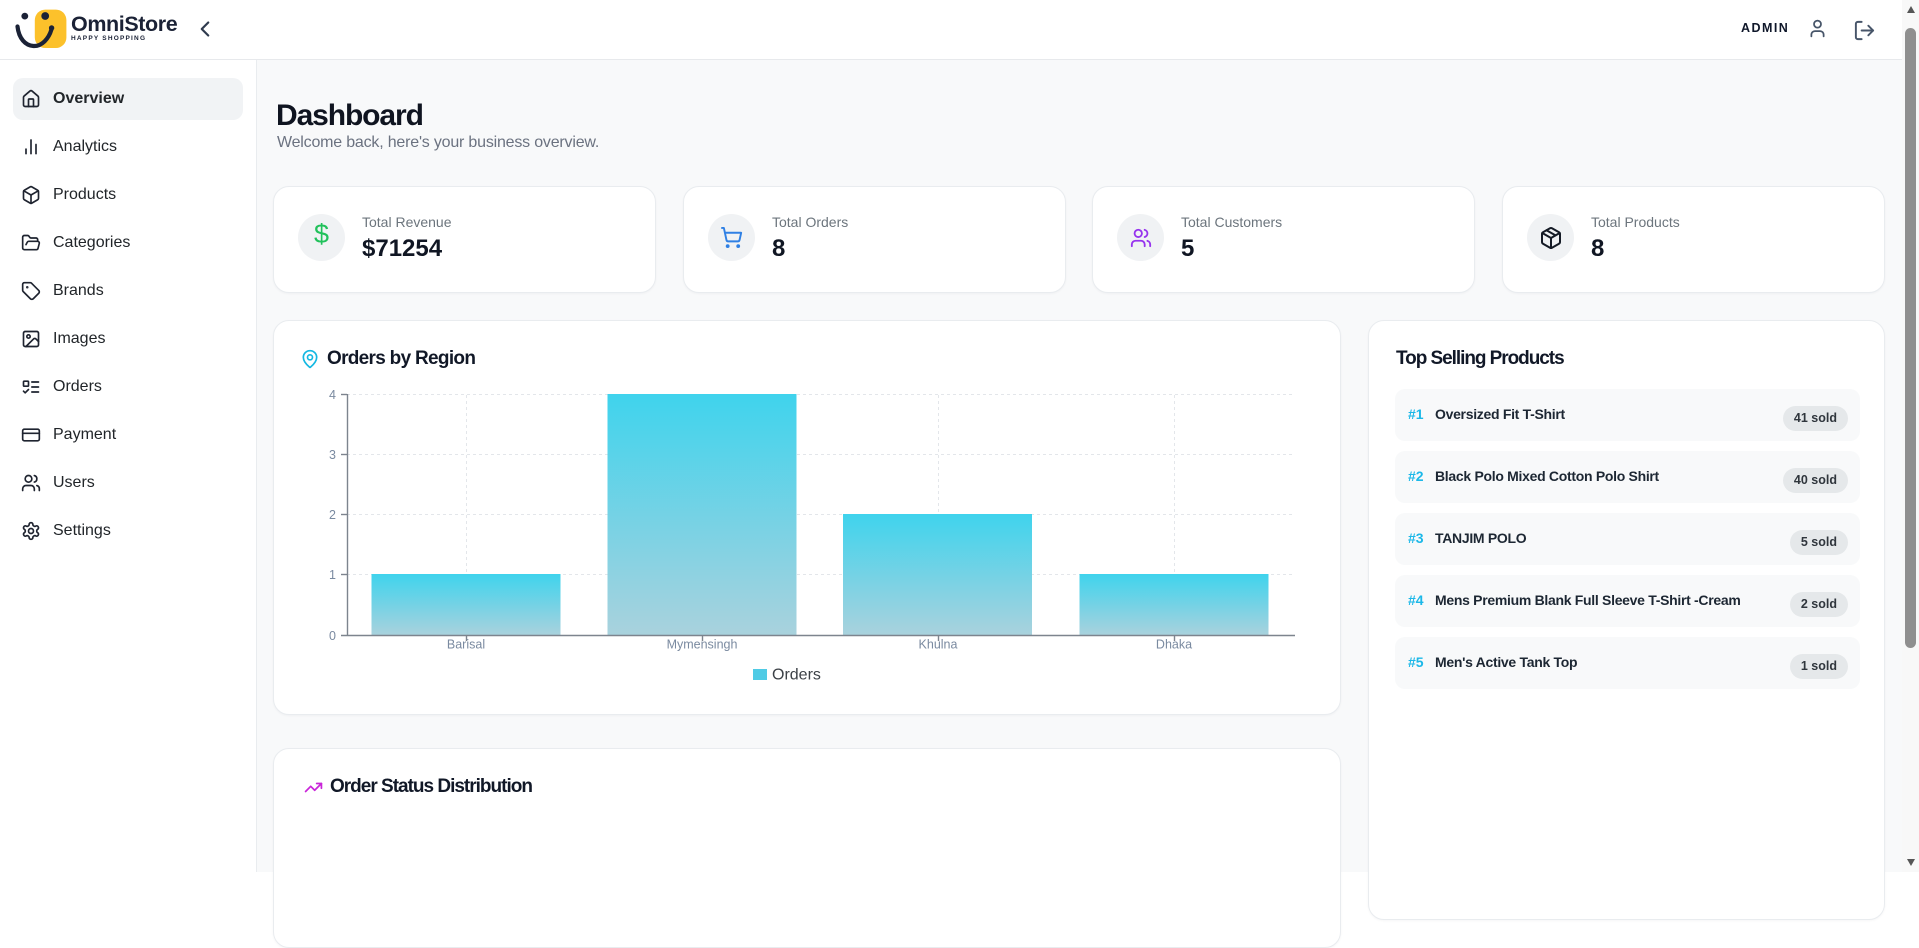  What do you see at coordinates (332, 455) in the screenshot?
I see `svg-text: 3` at bounding box center [332, 455].